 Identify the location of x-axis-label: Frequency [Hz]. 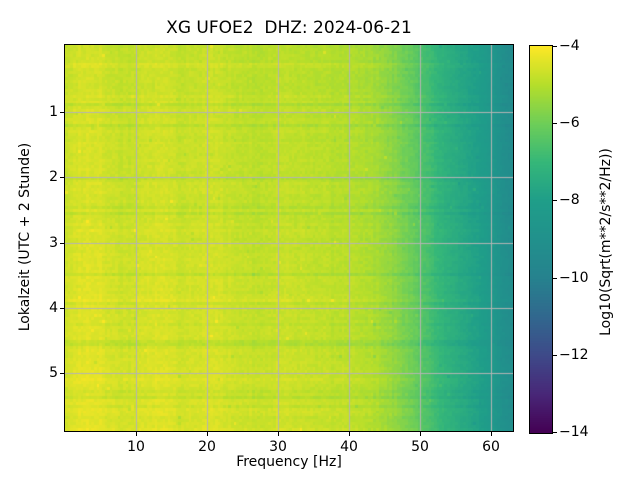
(289, 462).